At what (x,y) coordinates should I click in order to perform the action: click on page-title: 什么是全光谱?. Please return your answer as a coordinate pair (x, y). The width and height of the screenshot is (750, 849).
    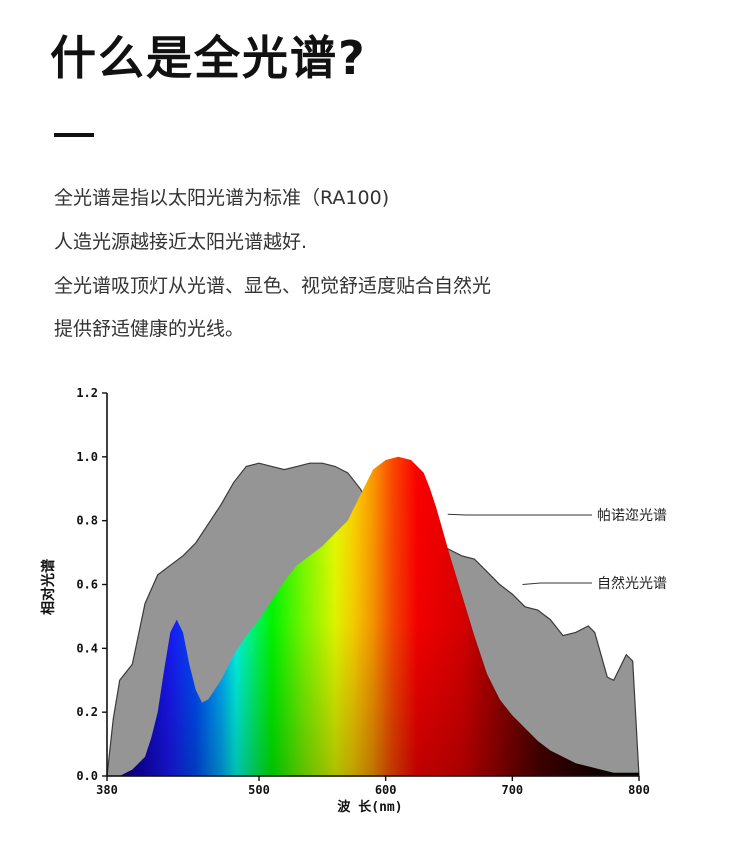
    Looking at the image, I should click on (208, 58).